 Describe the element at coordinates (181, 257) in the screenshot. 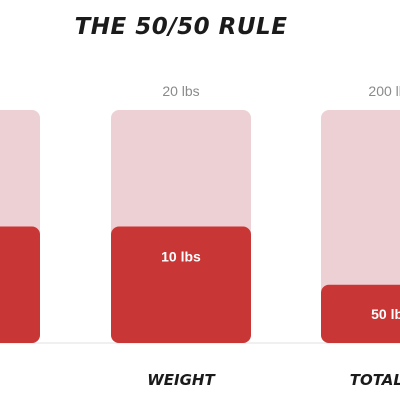

I see `value-label-weight: 10 lbs` at that location.